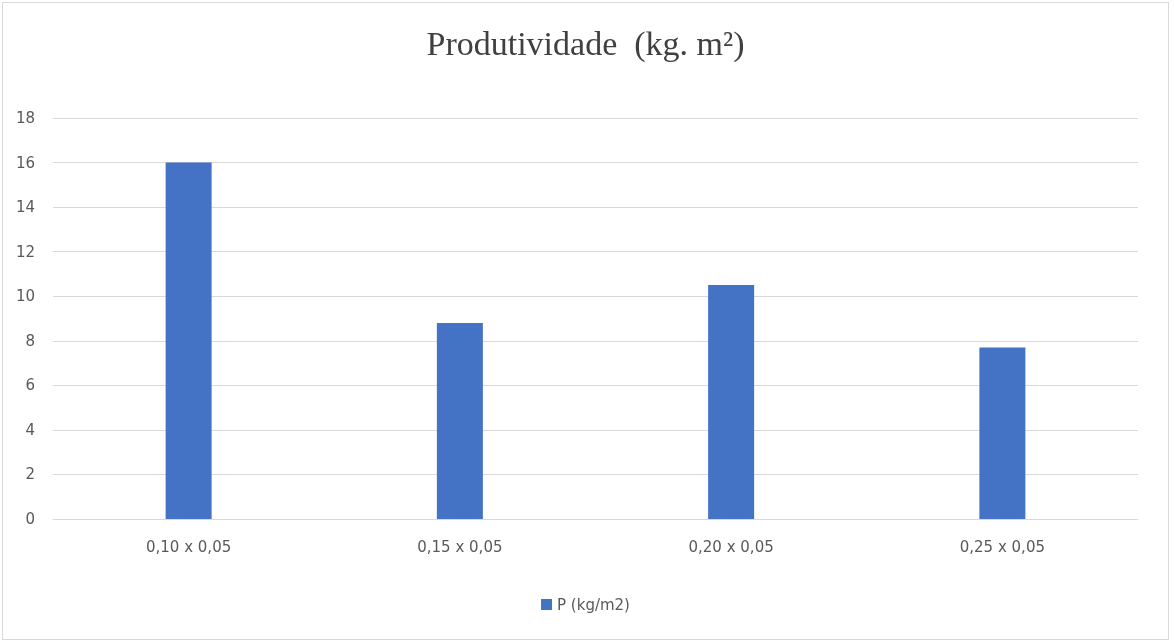 This screenshot has width=1175, height=644. What do you see at coordinates (585, 43) in the screenshot?
I see `chart-title: Produtividade (kg. m²)` at bounding box center [585, 43].